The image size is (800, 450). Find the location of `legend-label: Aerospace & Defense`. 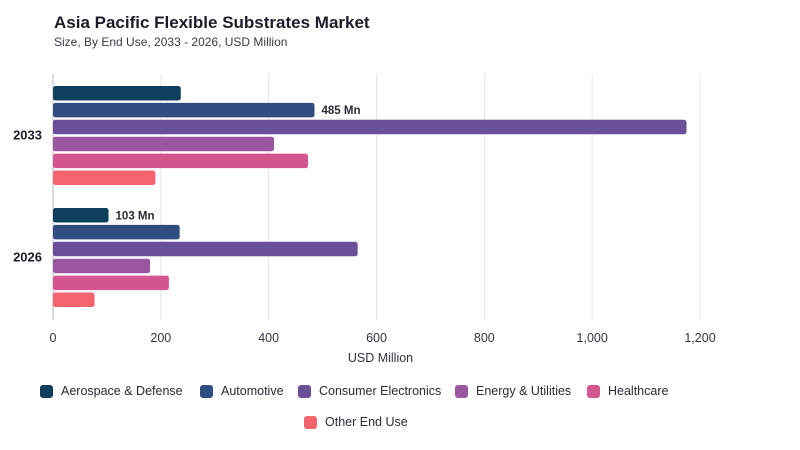

legend-label: Aerospace & Defense is located at coordinates (122, 391).